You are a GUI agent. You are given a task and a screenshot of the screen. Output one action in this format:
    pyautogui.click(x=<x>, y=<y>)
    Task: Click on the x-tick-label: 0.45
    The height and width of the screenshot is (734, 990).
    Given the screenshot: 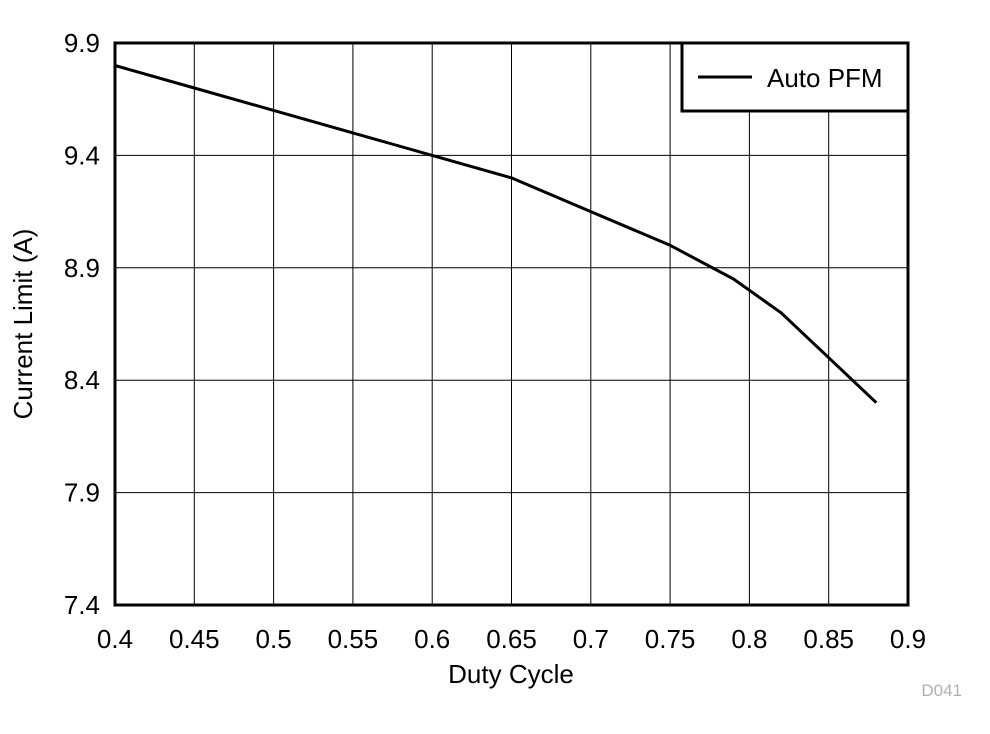 What is the action you would take?
    pyautogui.click(x=194, y=639)
    